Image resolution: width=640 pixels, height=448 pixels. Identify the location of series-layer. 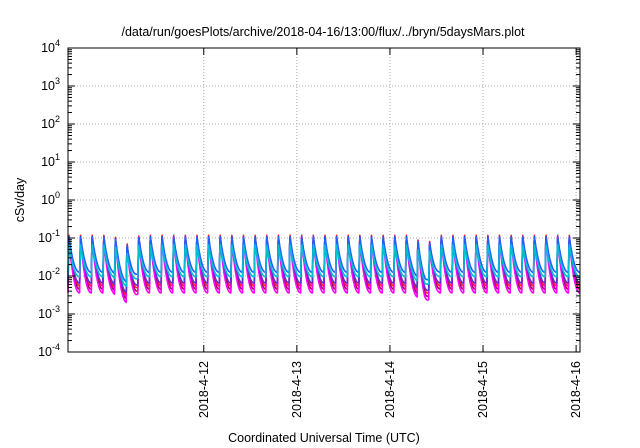
(324, 269).